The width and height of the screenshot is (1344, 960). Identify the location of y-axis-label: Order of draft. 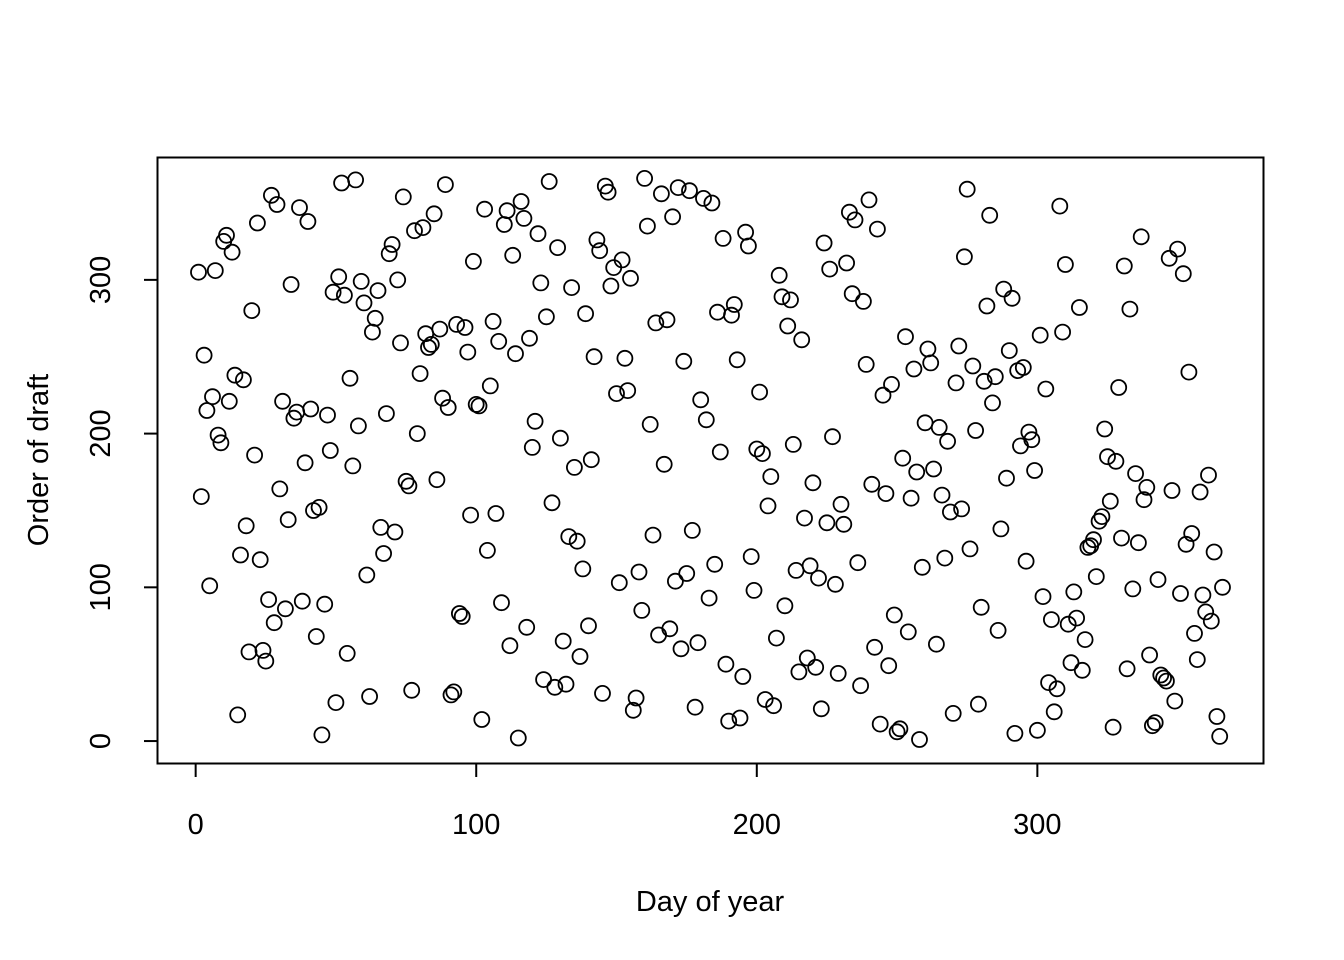
(39, 460).